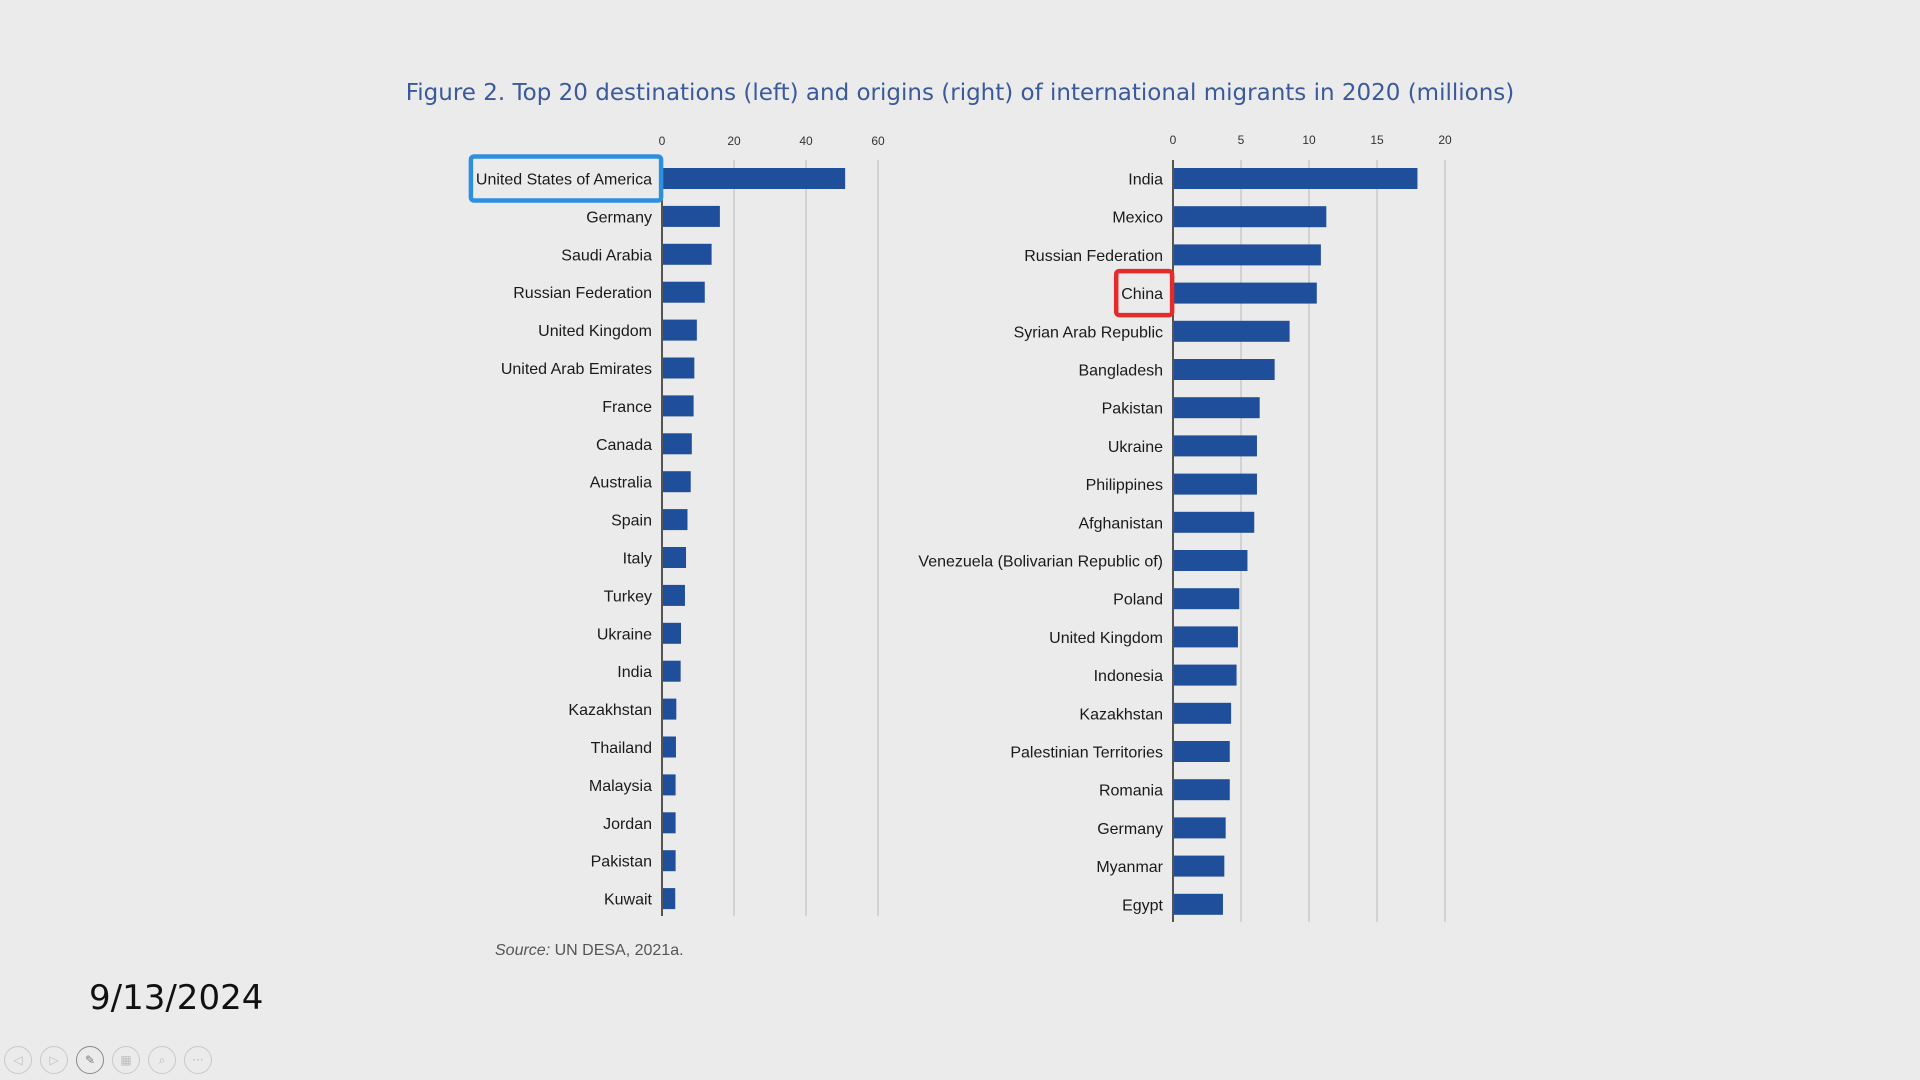 Image resolution: width=1920 pixels, height=1080 pixels. Describe the element at coordinates (619, 950) in the screenshot. I see `source-value: UN DESA, 2021a.` at that location.